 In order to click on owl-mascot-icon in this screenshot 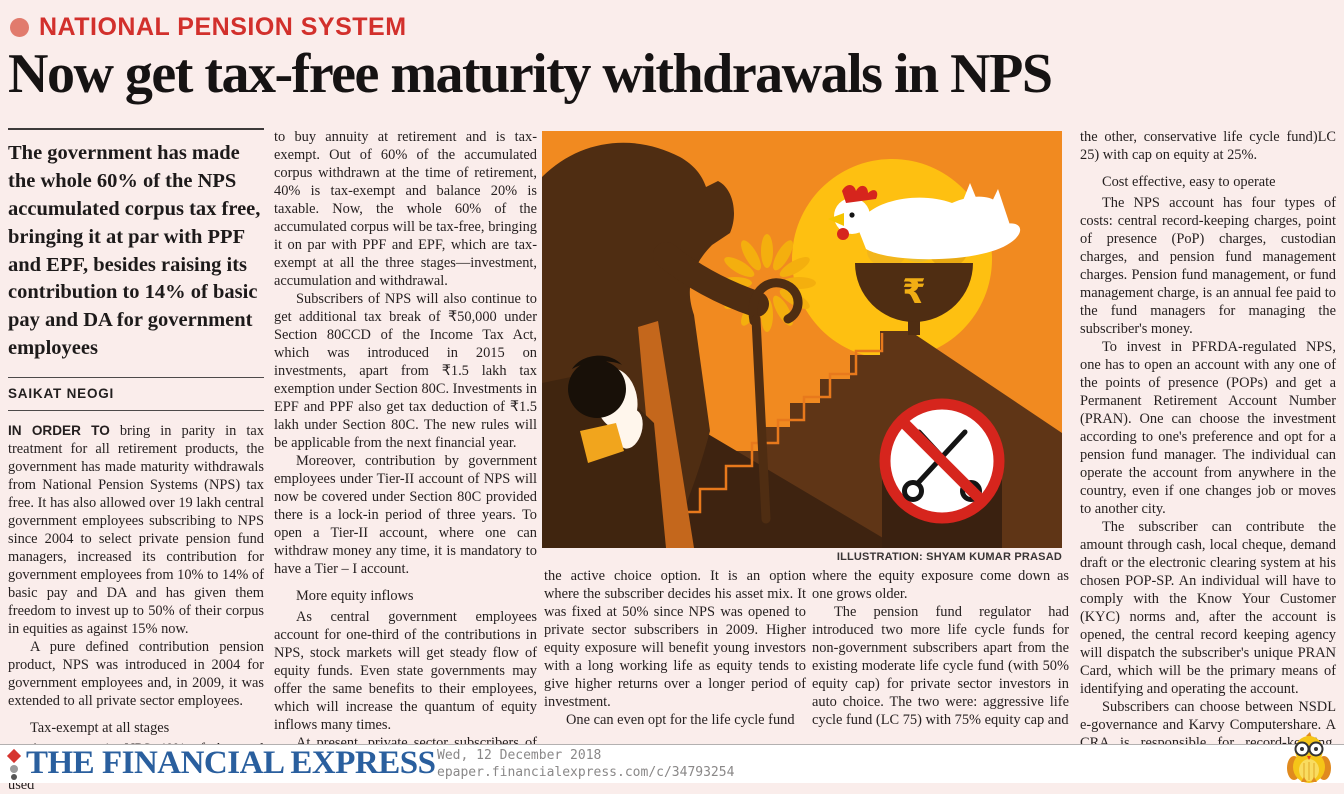, I will do `click(1309, 757)`.